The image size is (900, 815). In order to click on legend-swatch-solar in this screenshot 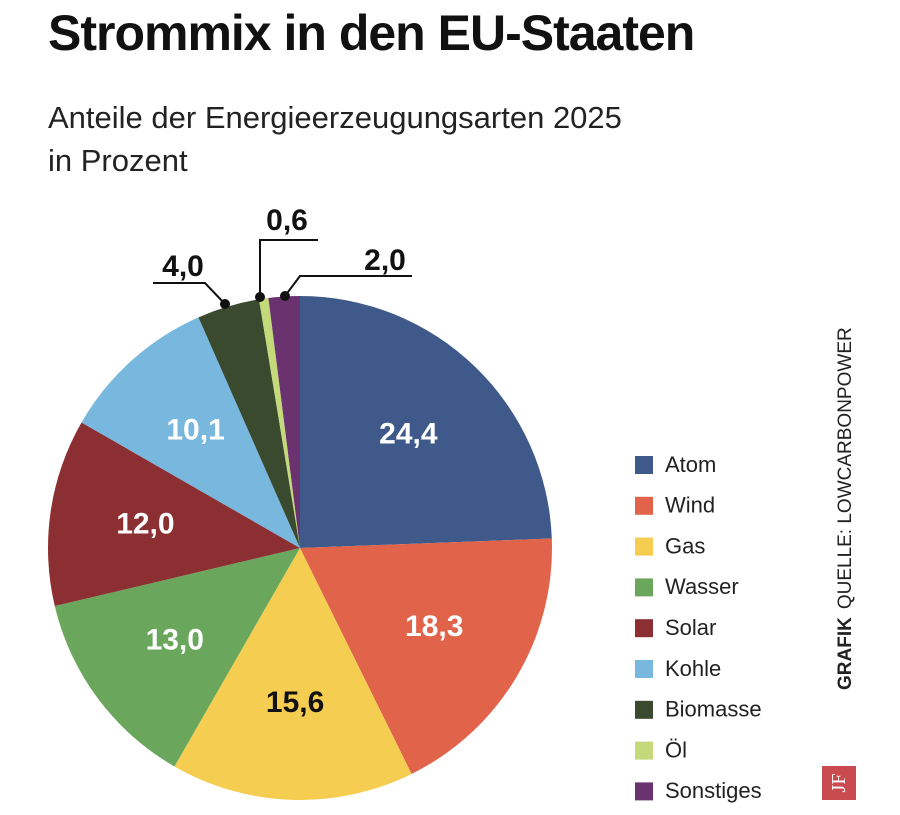, I will do `click(644, 628)`.